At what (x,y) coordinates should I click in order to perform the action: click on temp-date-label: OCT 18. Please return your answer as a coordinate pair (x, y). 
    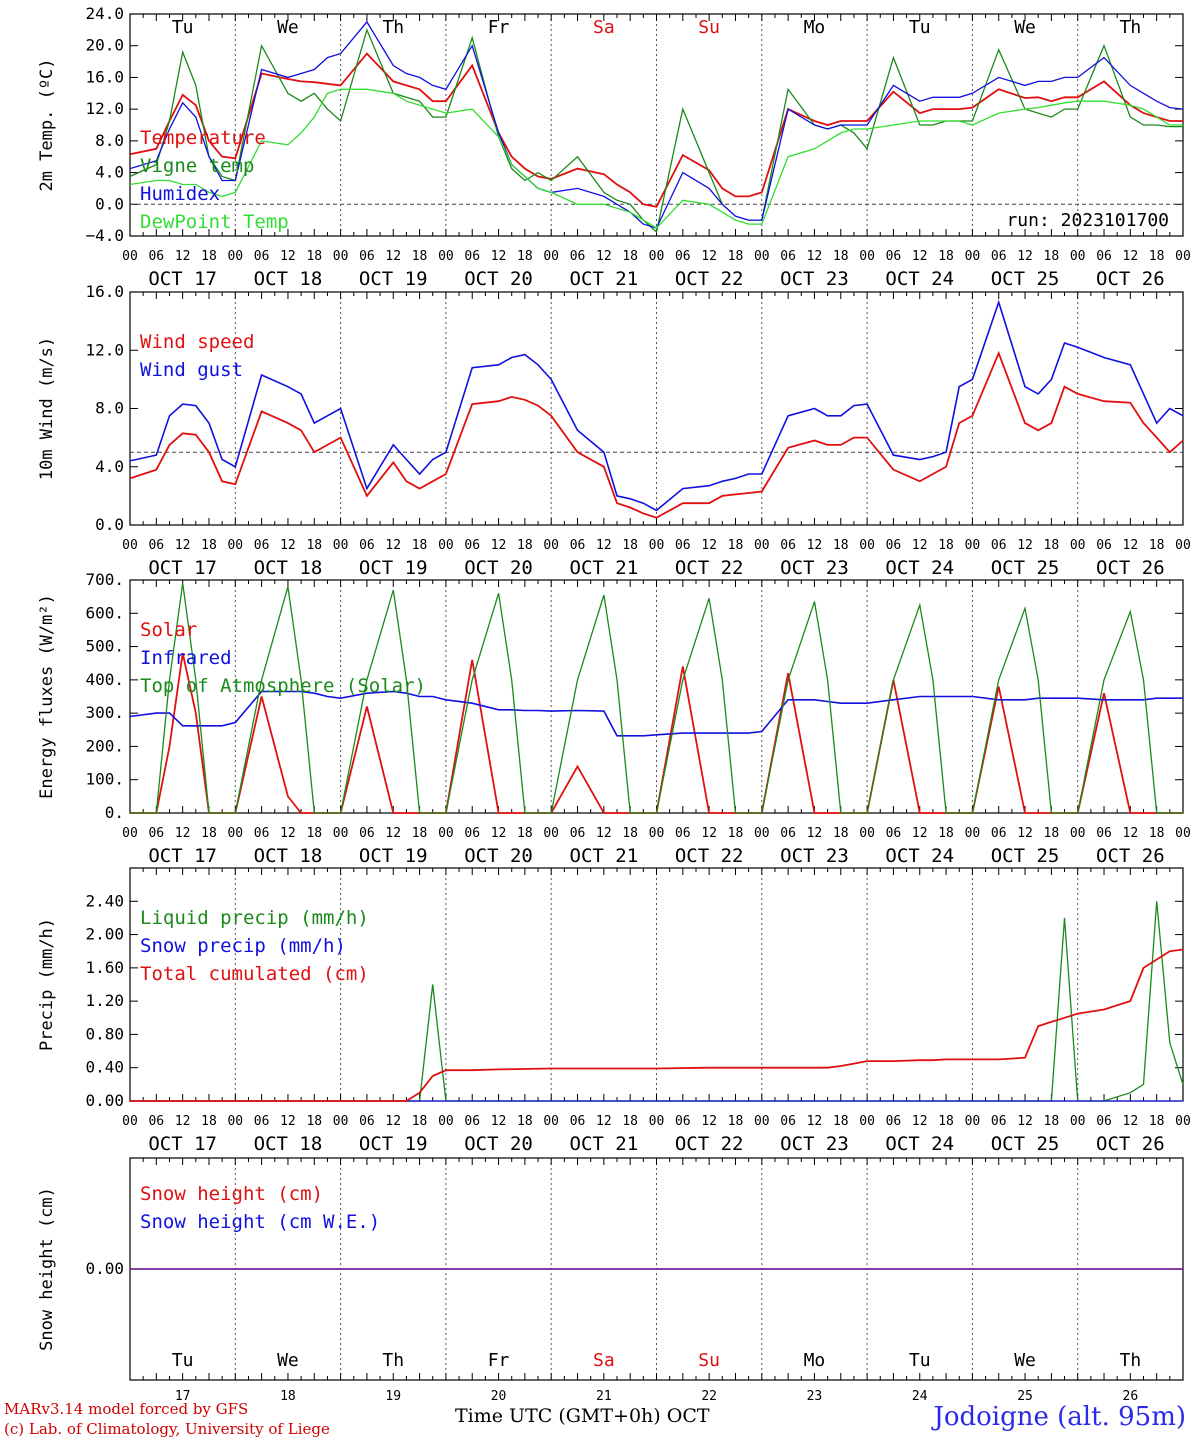
    Looking at the image, I should click on (288, 279).